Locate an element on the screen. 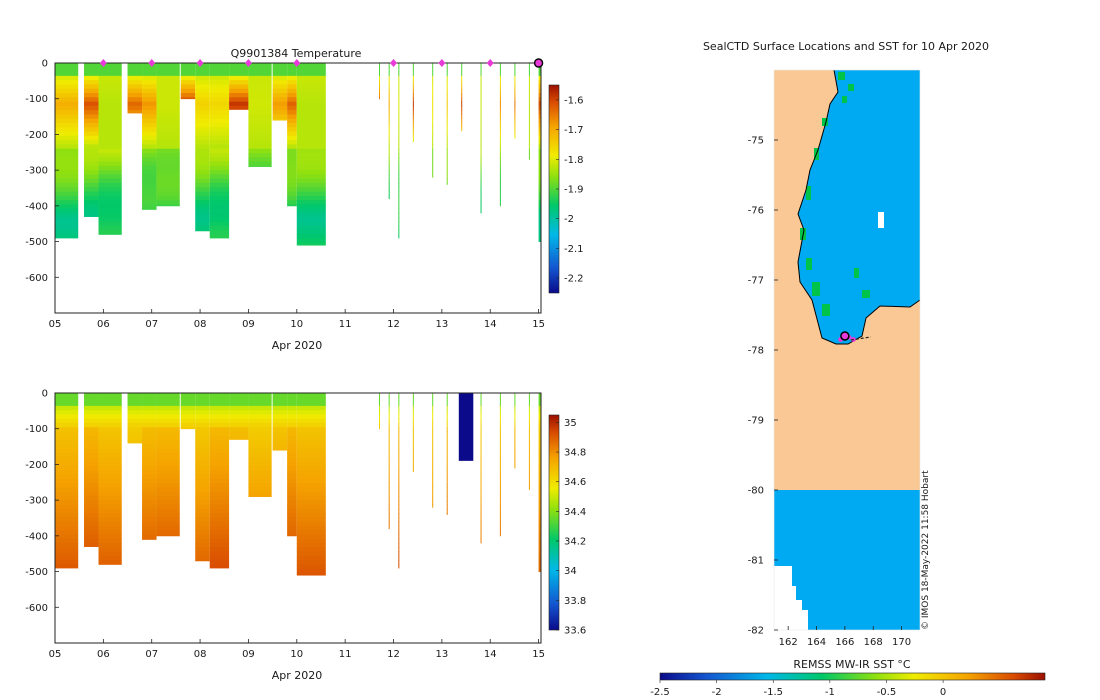  x-tick-label: 14 is located at coordinates (490, 654).